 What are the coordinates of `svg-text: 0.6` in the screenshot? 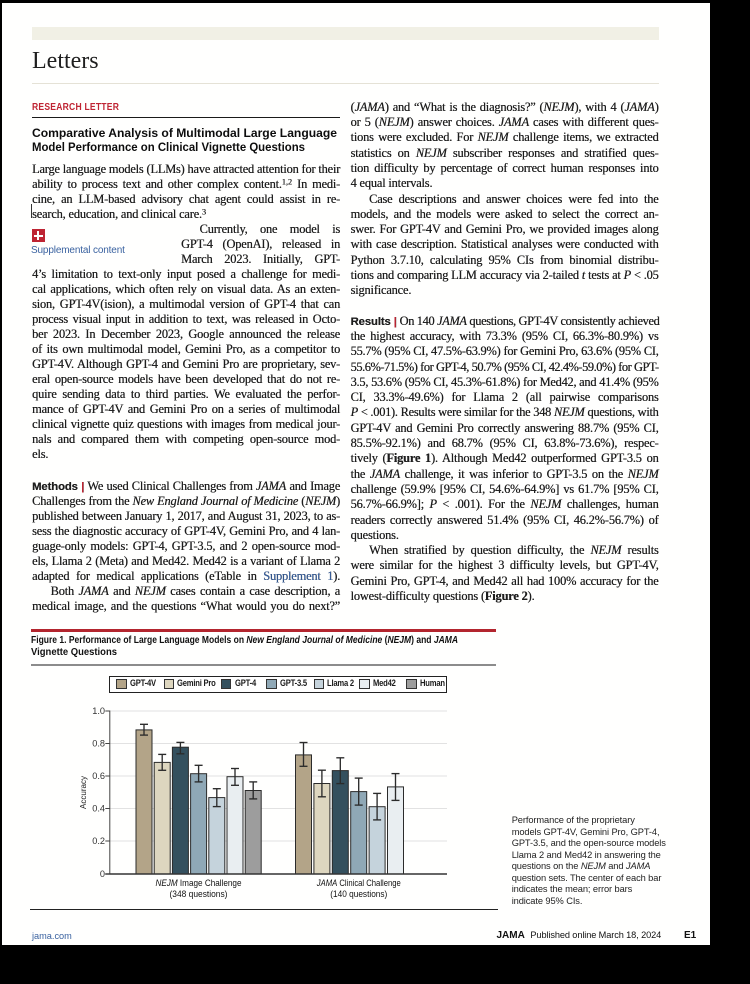 It's located at (98, 776).